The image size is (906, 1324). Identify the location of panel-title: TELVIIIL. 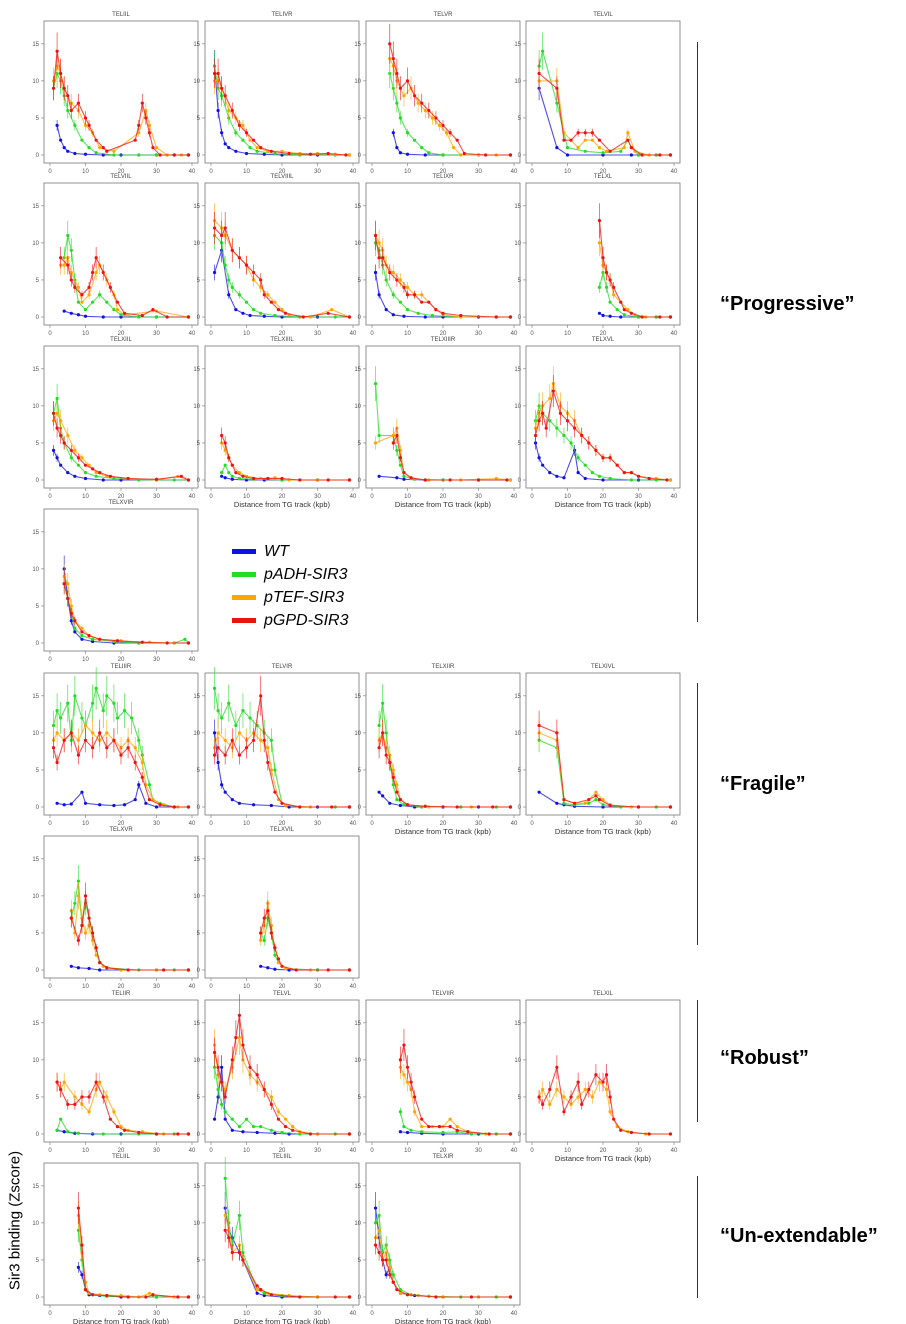
(283, 177).